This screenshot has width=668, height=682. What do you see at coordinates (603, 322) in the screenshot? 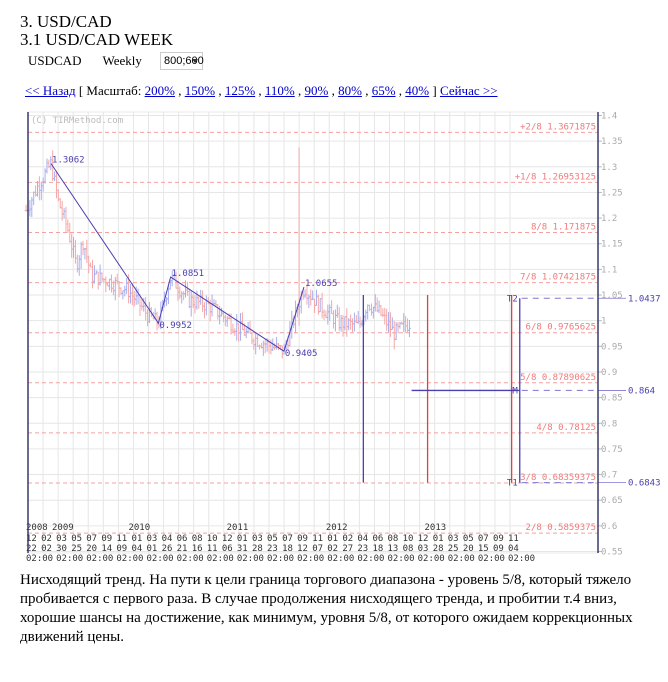
I see `y-tick-label: 1` at bounding box center [603, 322].